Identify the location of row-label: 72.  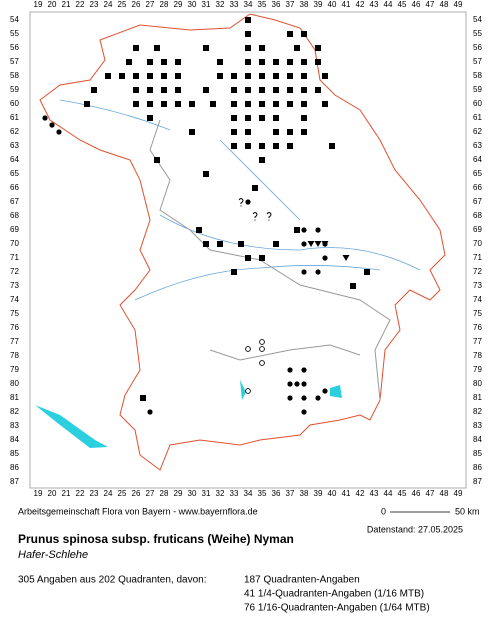
(477, 271).